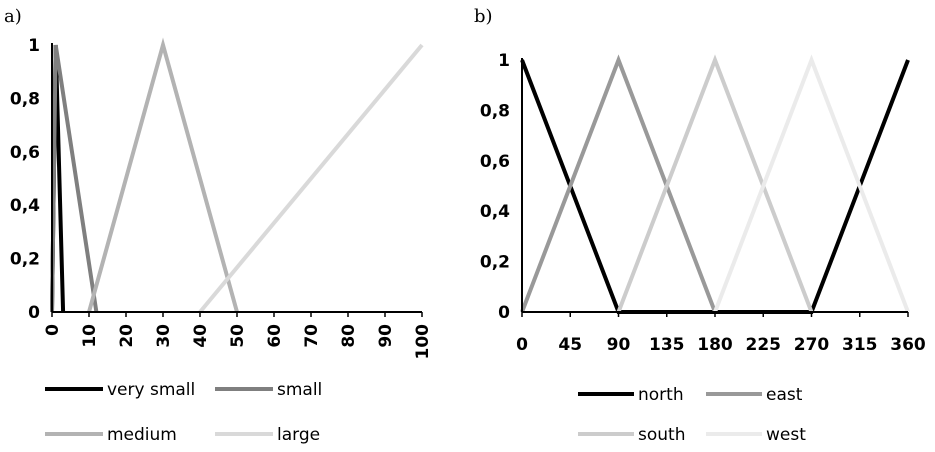  What do you see at coordinates (661, 395) in the screenshot?
I see `legend-label: north` at bounding box center [661, 395].